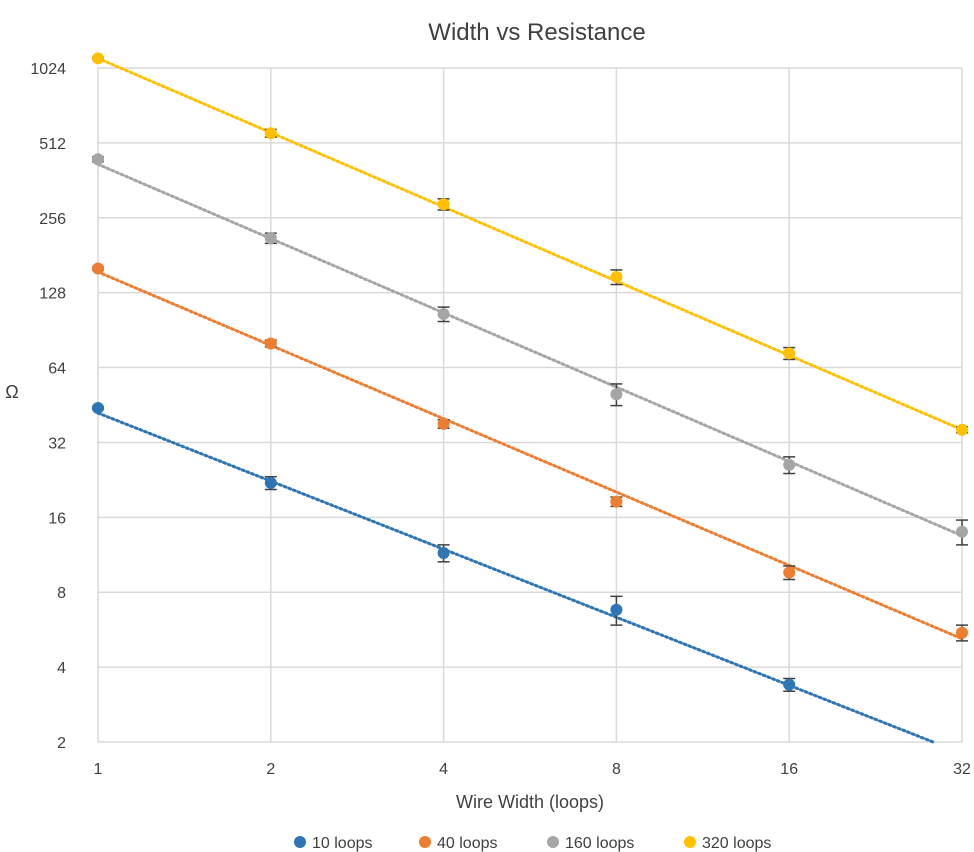  Describe the element at coordinates (61, 743) in the screenshot. I see `y-tick-label: 2` at that location.